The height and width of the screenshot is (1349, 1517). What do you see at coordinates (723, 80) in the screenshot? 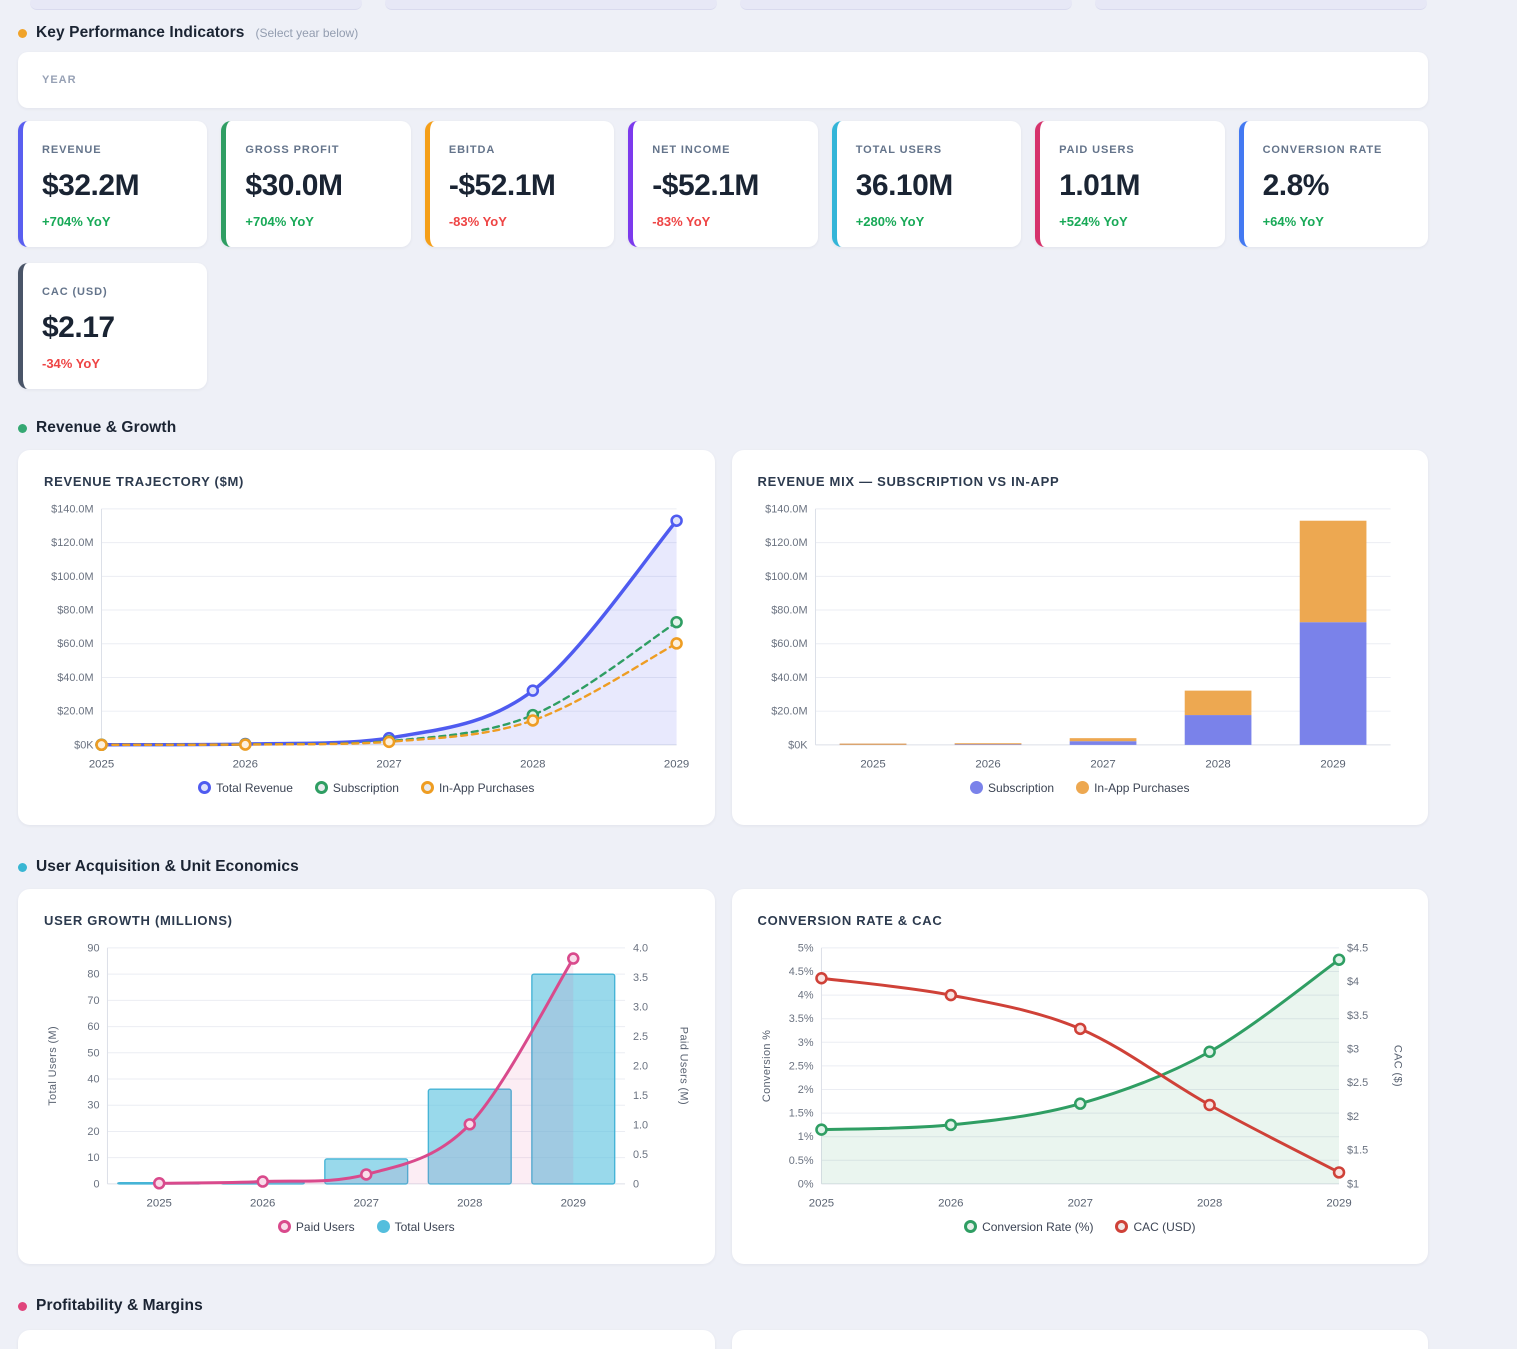
I see `year-select: YEAR` at bounding box center [723, 80].